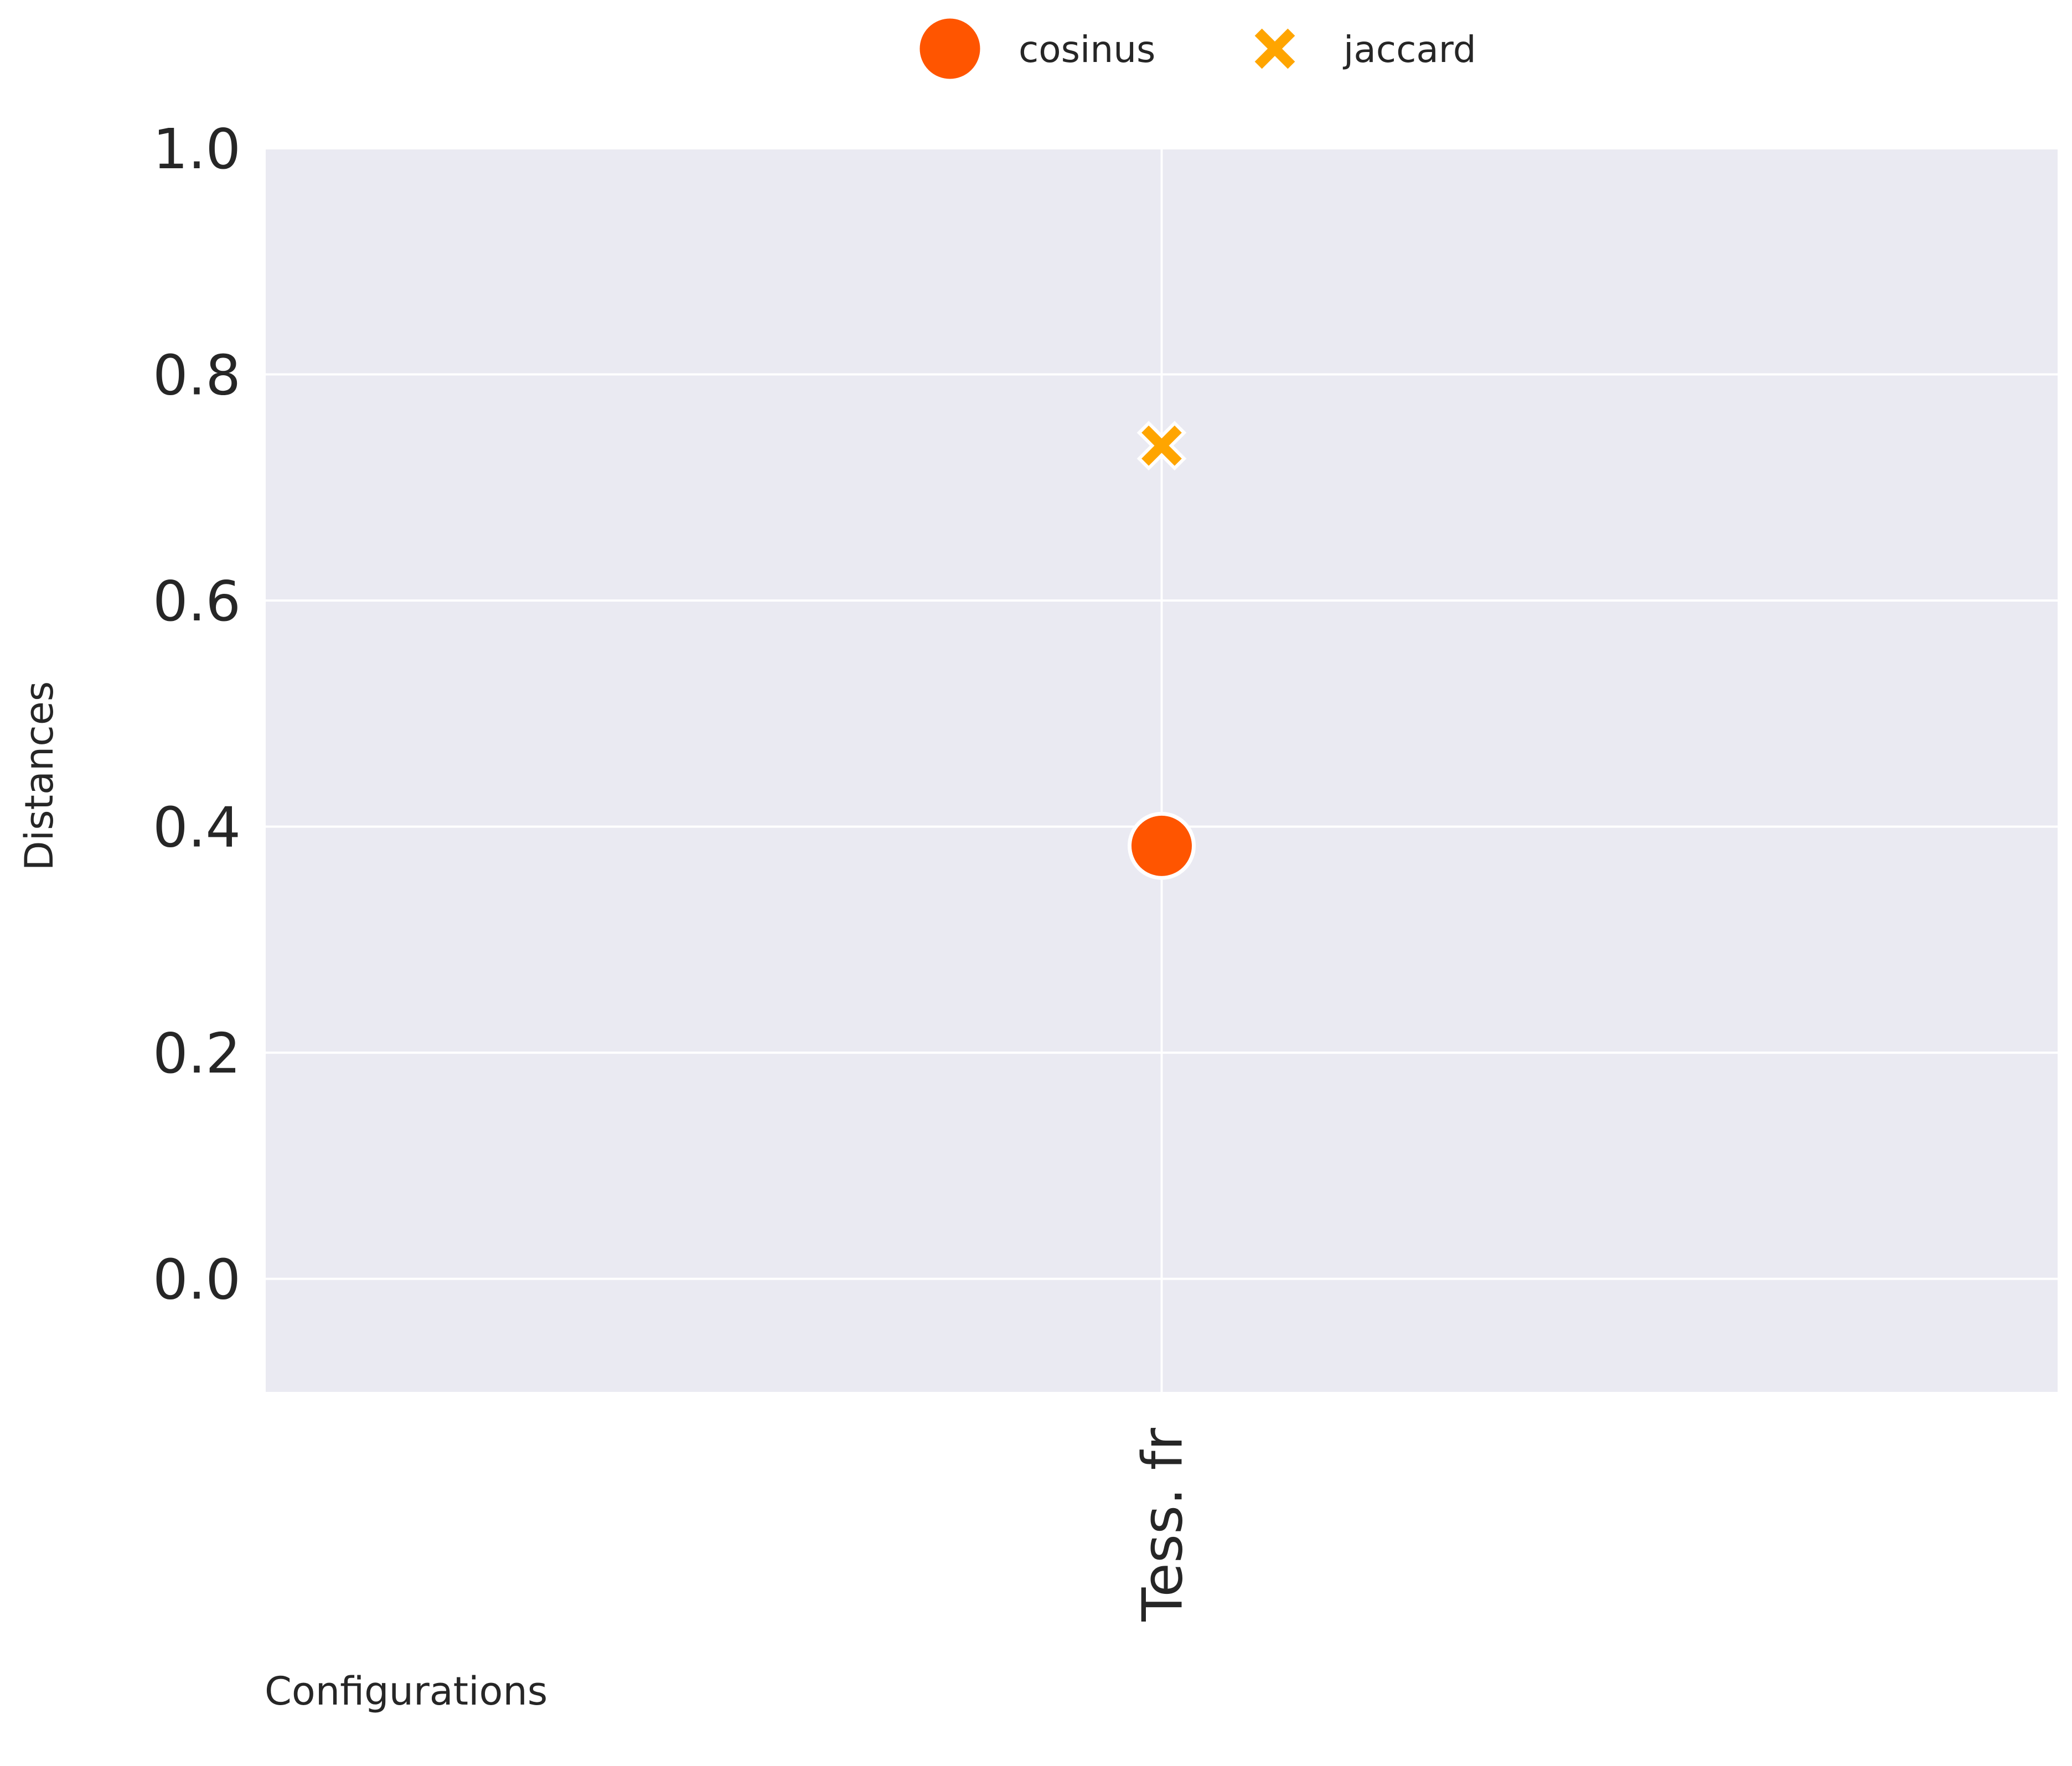 This screenshot has width=2072, height=1766. I want to click on y-tick-label: 0.2, so click(197, 1054).